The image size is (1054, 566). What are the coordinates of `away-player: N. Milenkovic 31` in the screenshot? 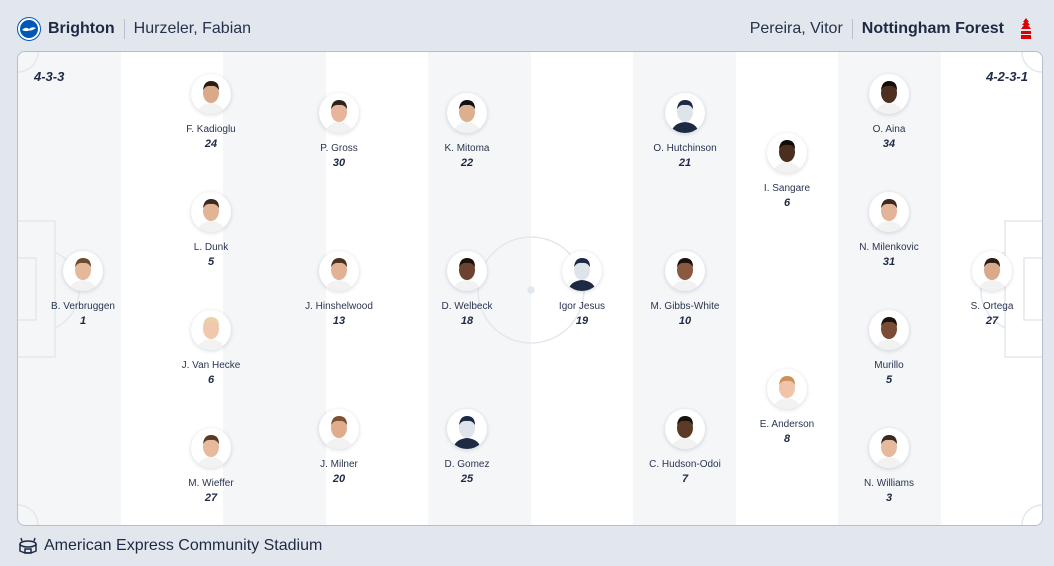 It's located at (889, 230).